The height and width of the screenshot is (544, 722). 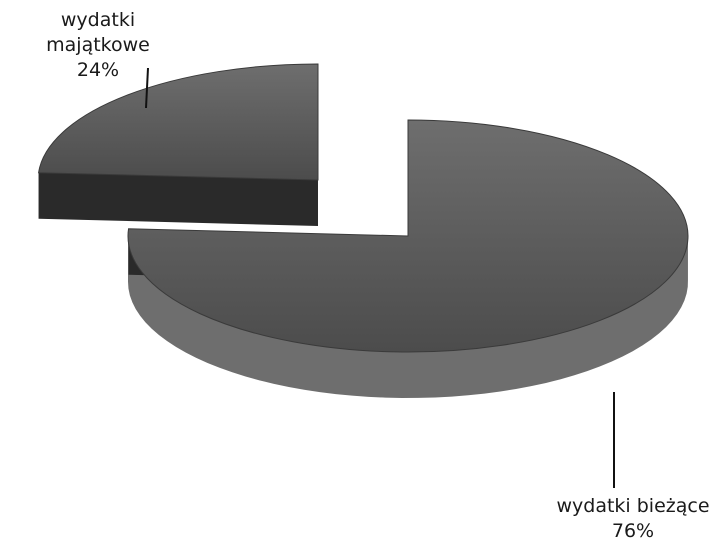 I want to click on slice-label-wydatki-majatkowe: wydatki majątkowe 24%, so click(x=98, y=45).